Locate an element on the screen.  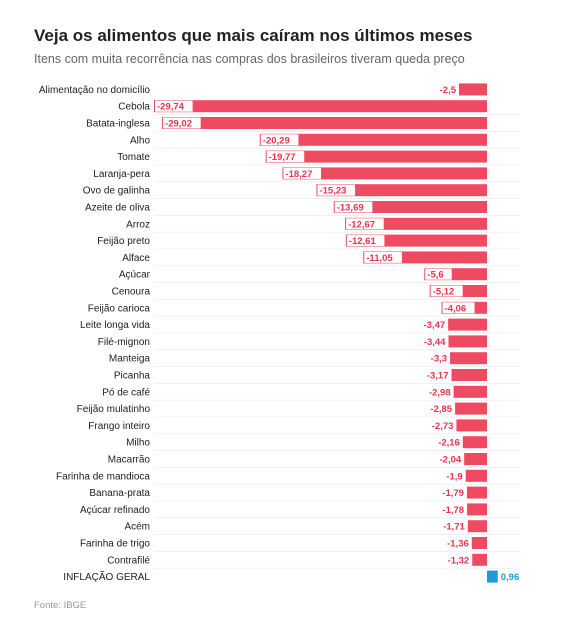
category-label: Arroz is located at coordinates (138, 224).